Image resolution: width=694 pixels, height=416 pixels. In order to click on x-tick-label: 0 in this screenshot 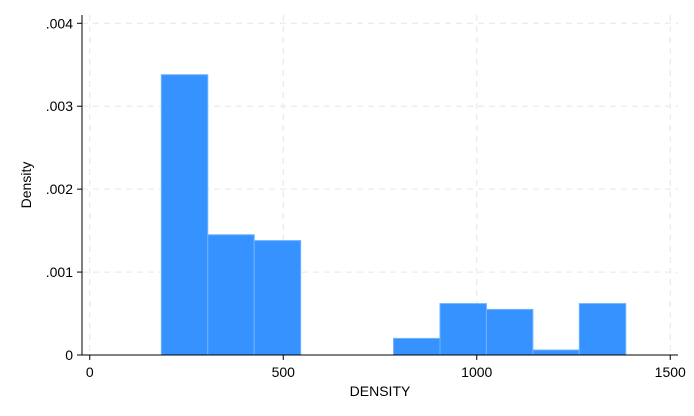, I will do `click(90, 372)`.